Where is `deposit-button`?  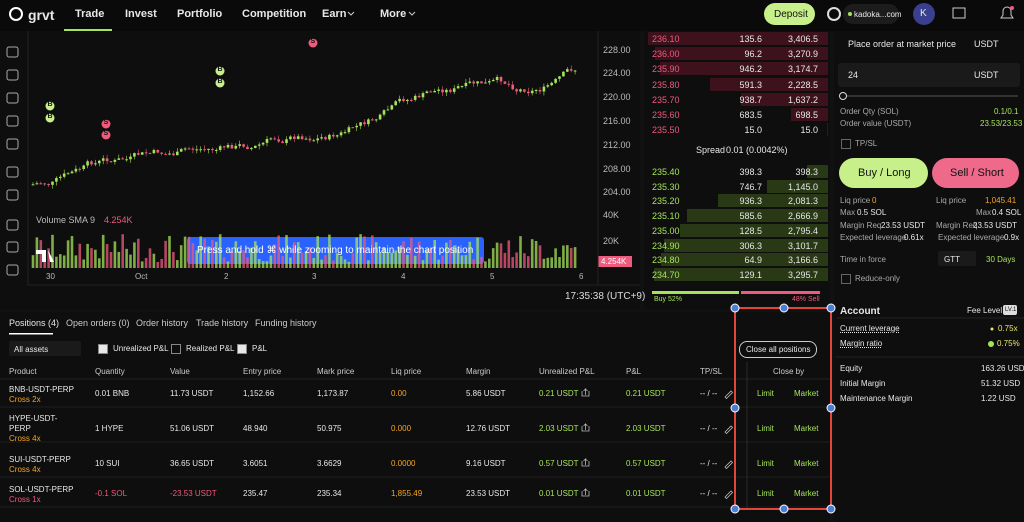 deposit-button is located at coordinates (789, 14).